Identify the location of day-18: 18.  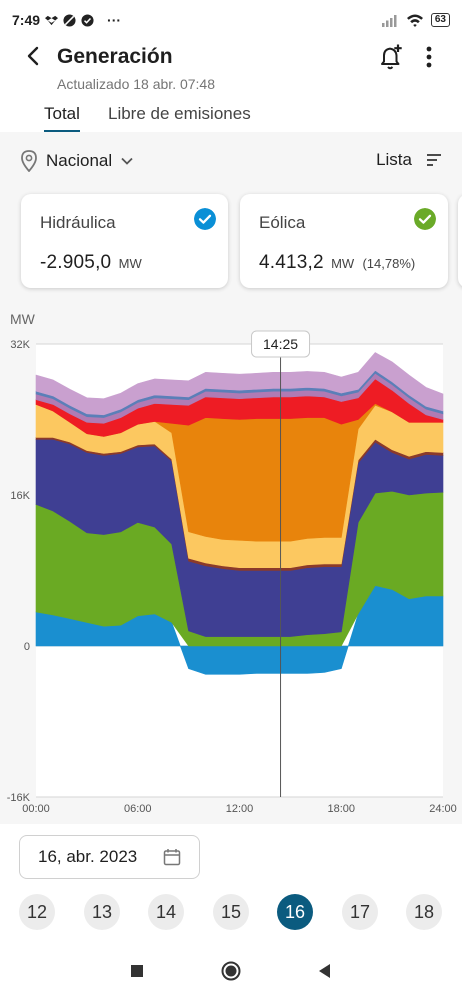
(424, 912).